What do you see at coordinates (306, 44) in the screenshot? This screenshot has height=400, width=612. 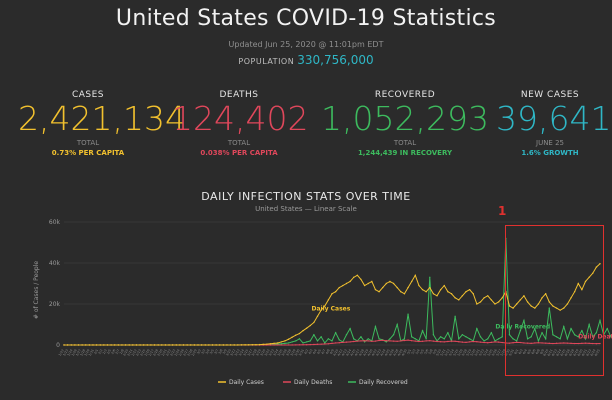 I see `updated-timestamp: Updated Jun 25, 2020 @ 11:01pm EDT` at bounding box center [306, 44].